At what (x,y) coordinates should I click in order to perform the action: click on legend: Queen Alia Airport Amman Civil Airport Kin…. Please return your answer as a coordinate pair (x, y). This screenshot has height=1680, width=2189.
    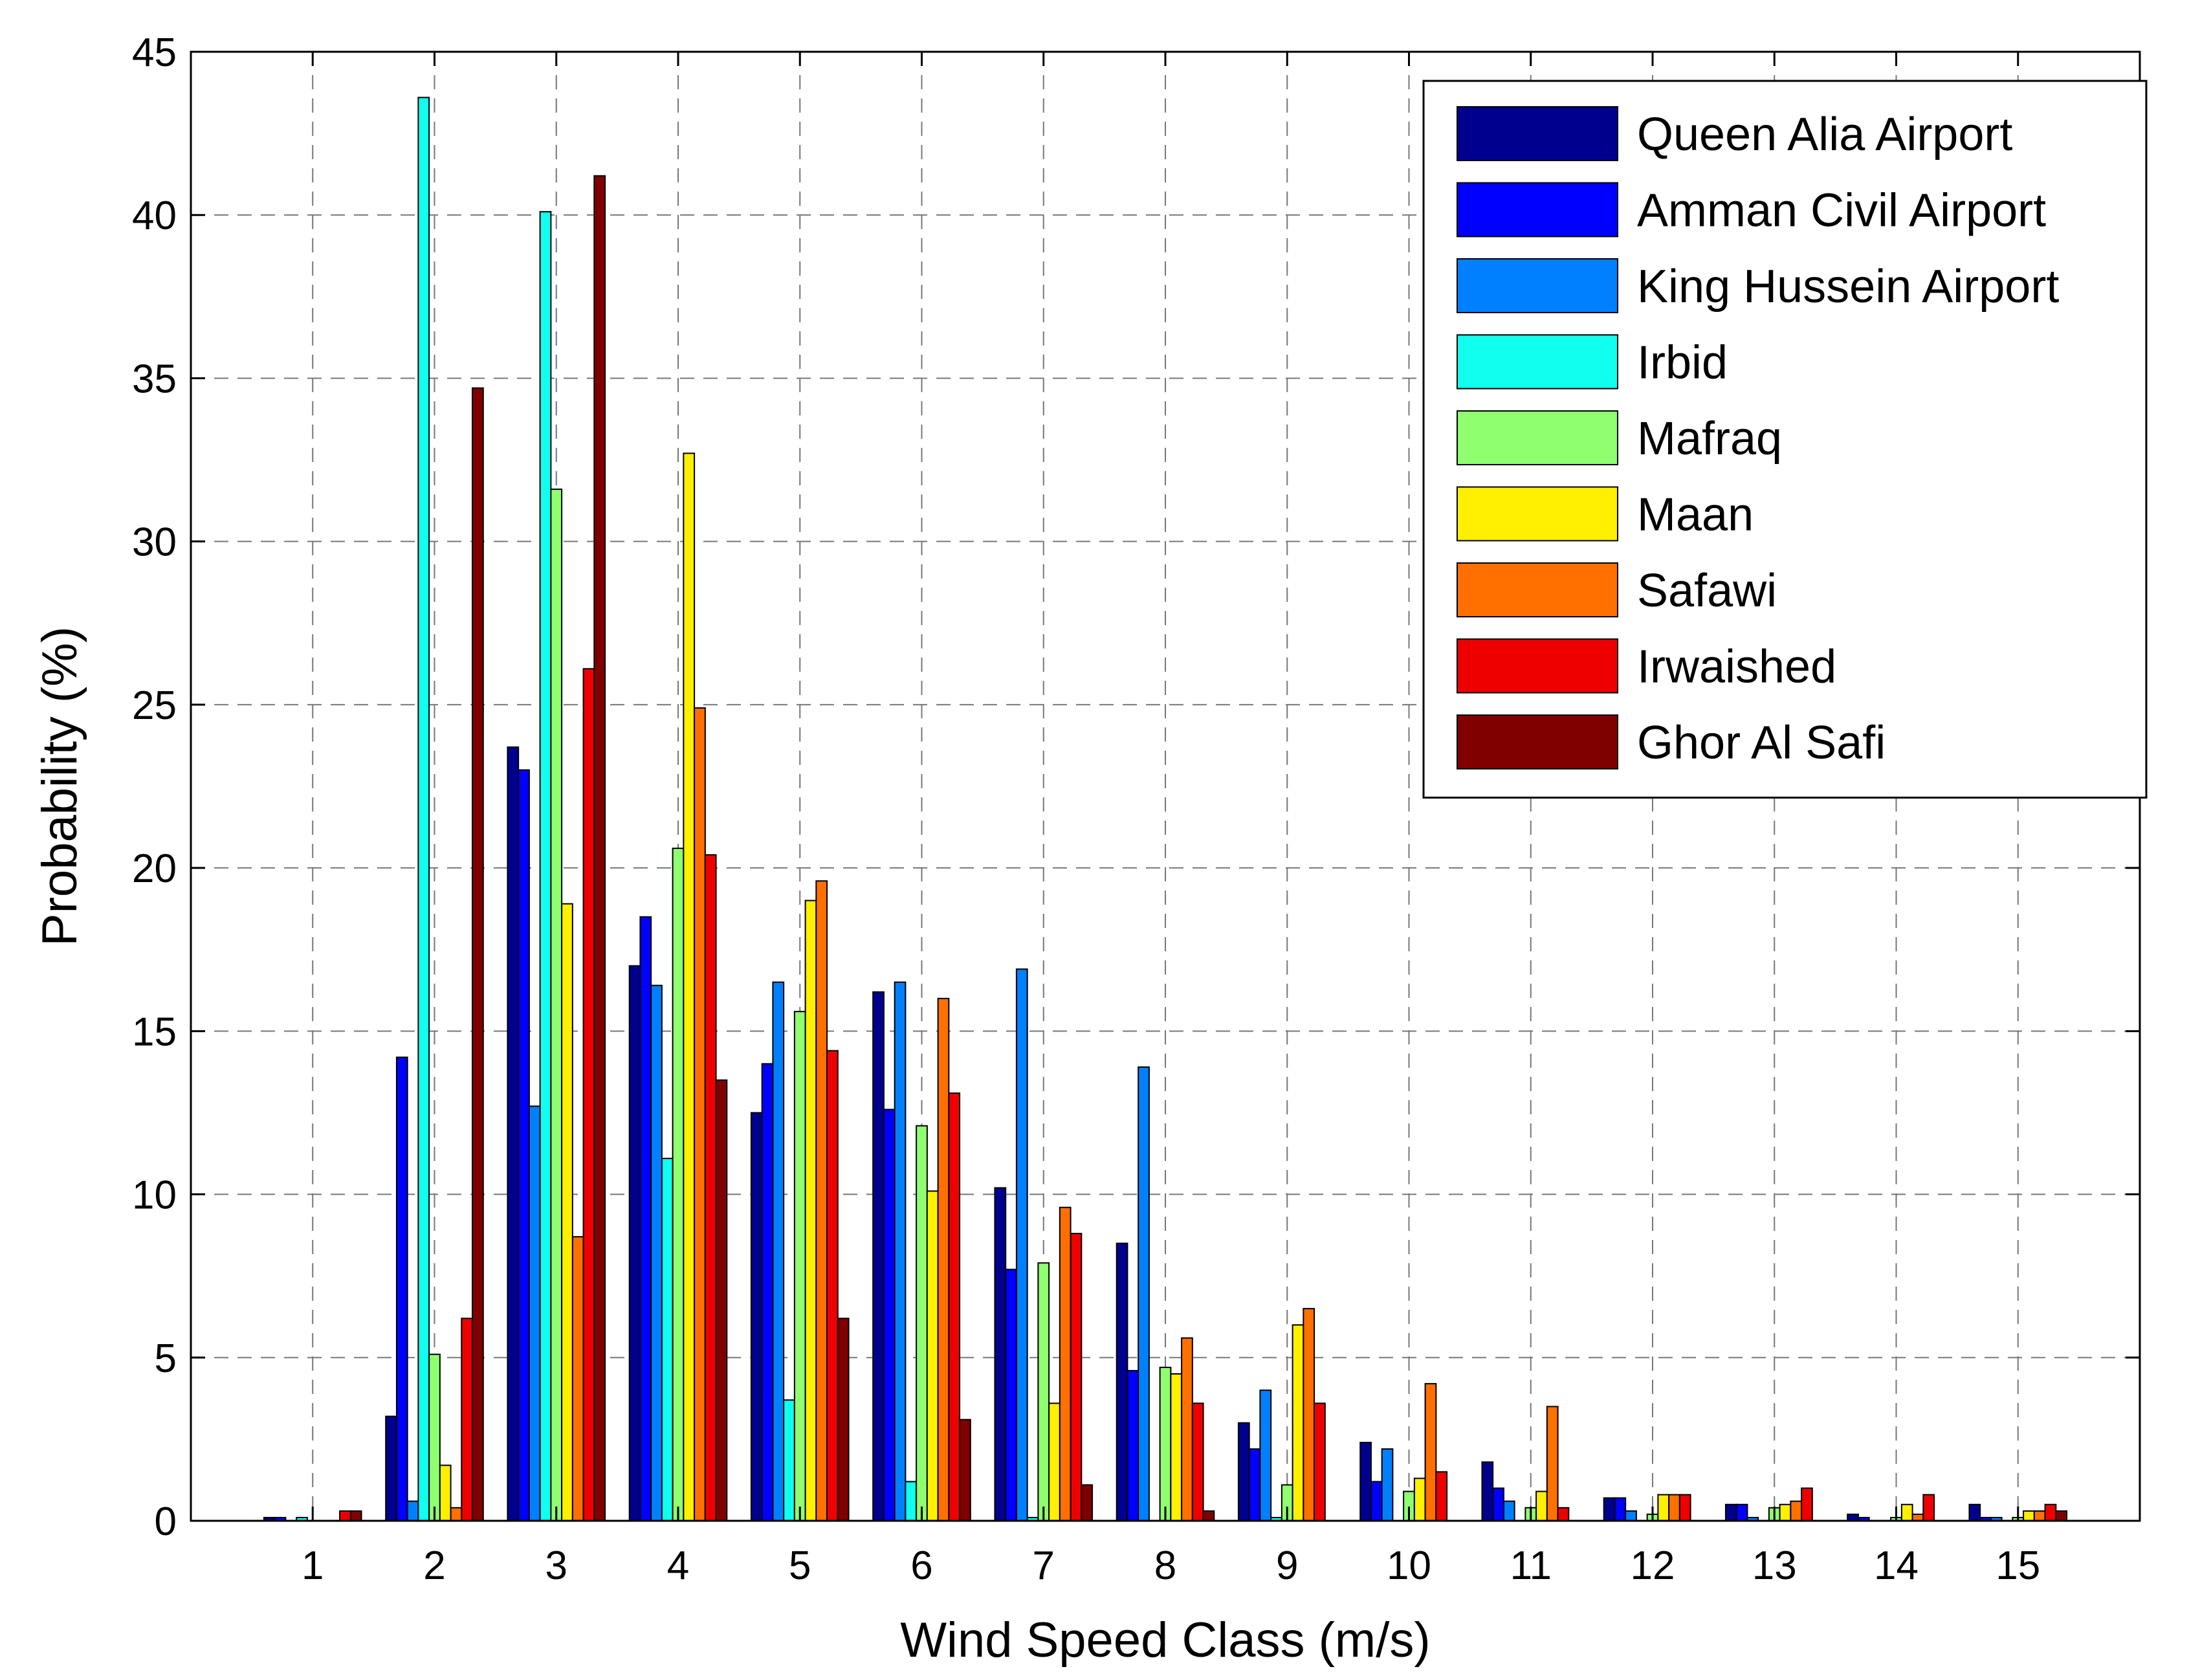
    Looking at the image, I should click on (1785, 439).